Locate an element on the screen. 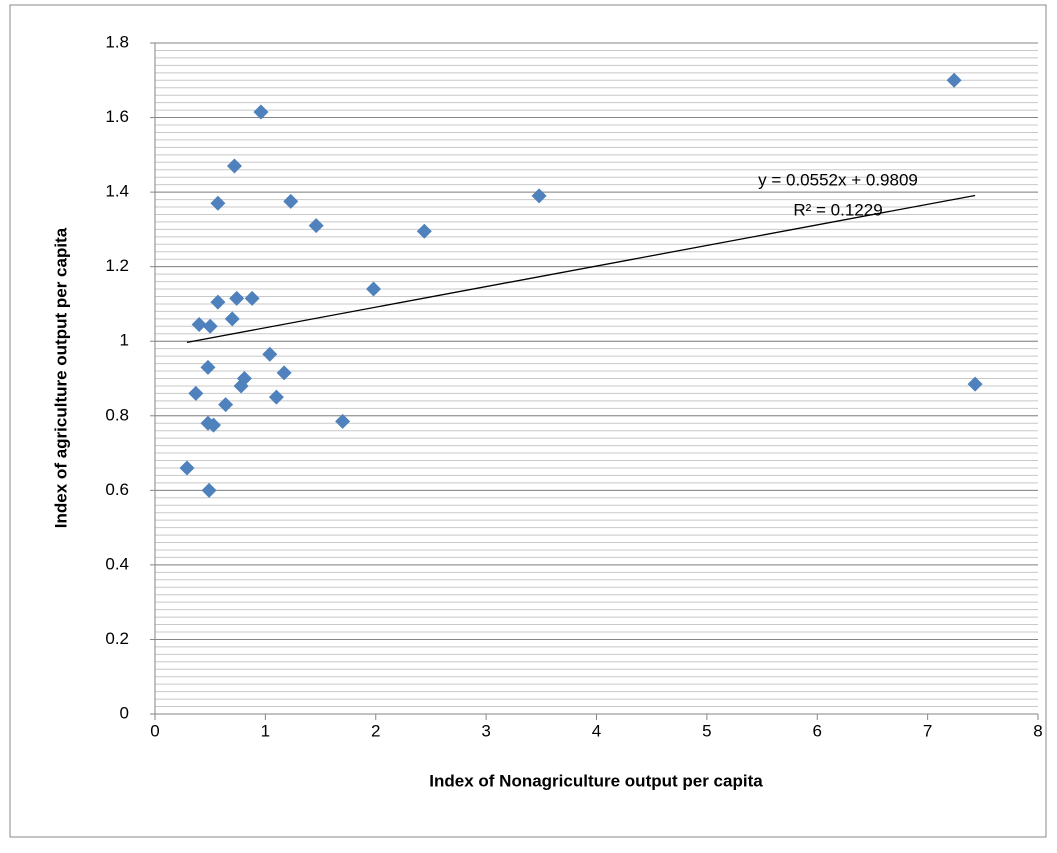 This screenshot has height=853, width=1057. y-tick-label: 1 is located at coordinates (124, 340).